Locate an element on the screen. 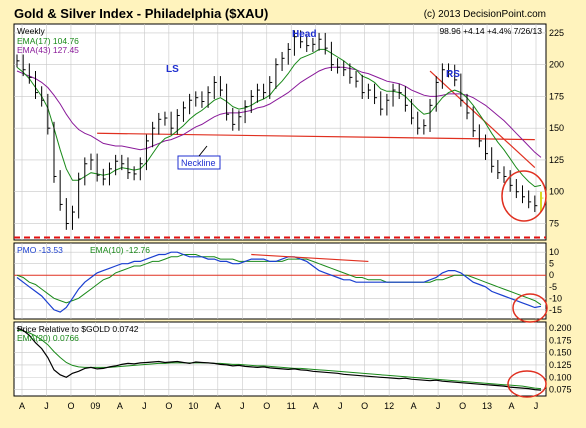 This screenshot has width=586, height=428. x-tick-label: 09 is located at coordinates (95, 406).